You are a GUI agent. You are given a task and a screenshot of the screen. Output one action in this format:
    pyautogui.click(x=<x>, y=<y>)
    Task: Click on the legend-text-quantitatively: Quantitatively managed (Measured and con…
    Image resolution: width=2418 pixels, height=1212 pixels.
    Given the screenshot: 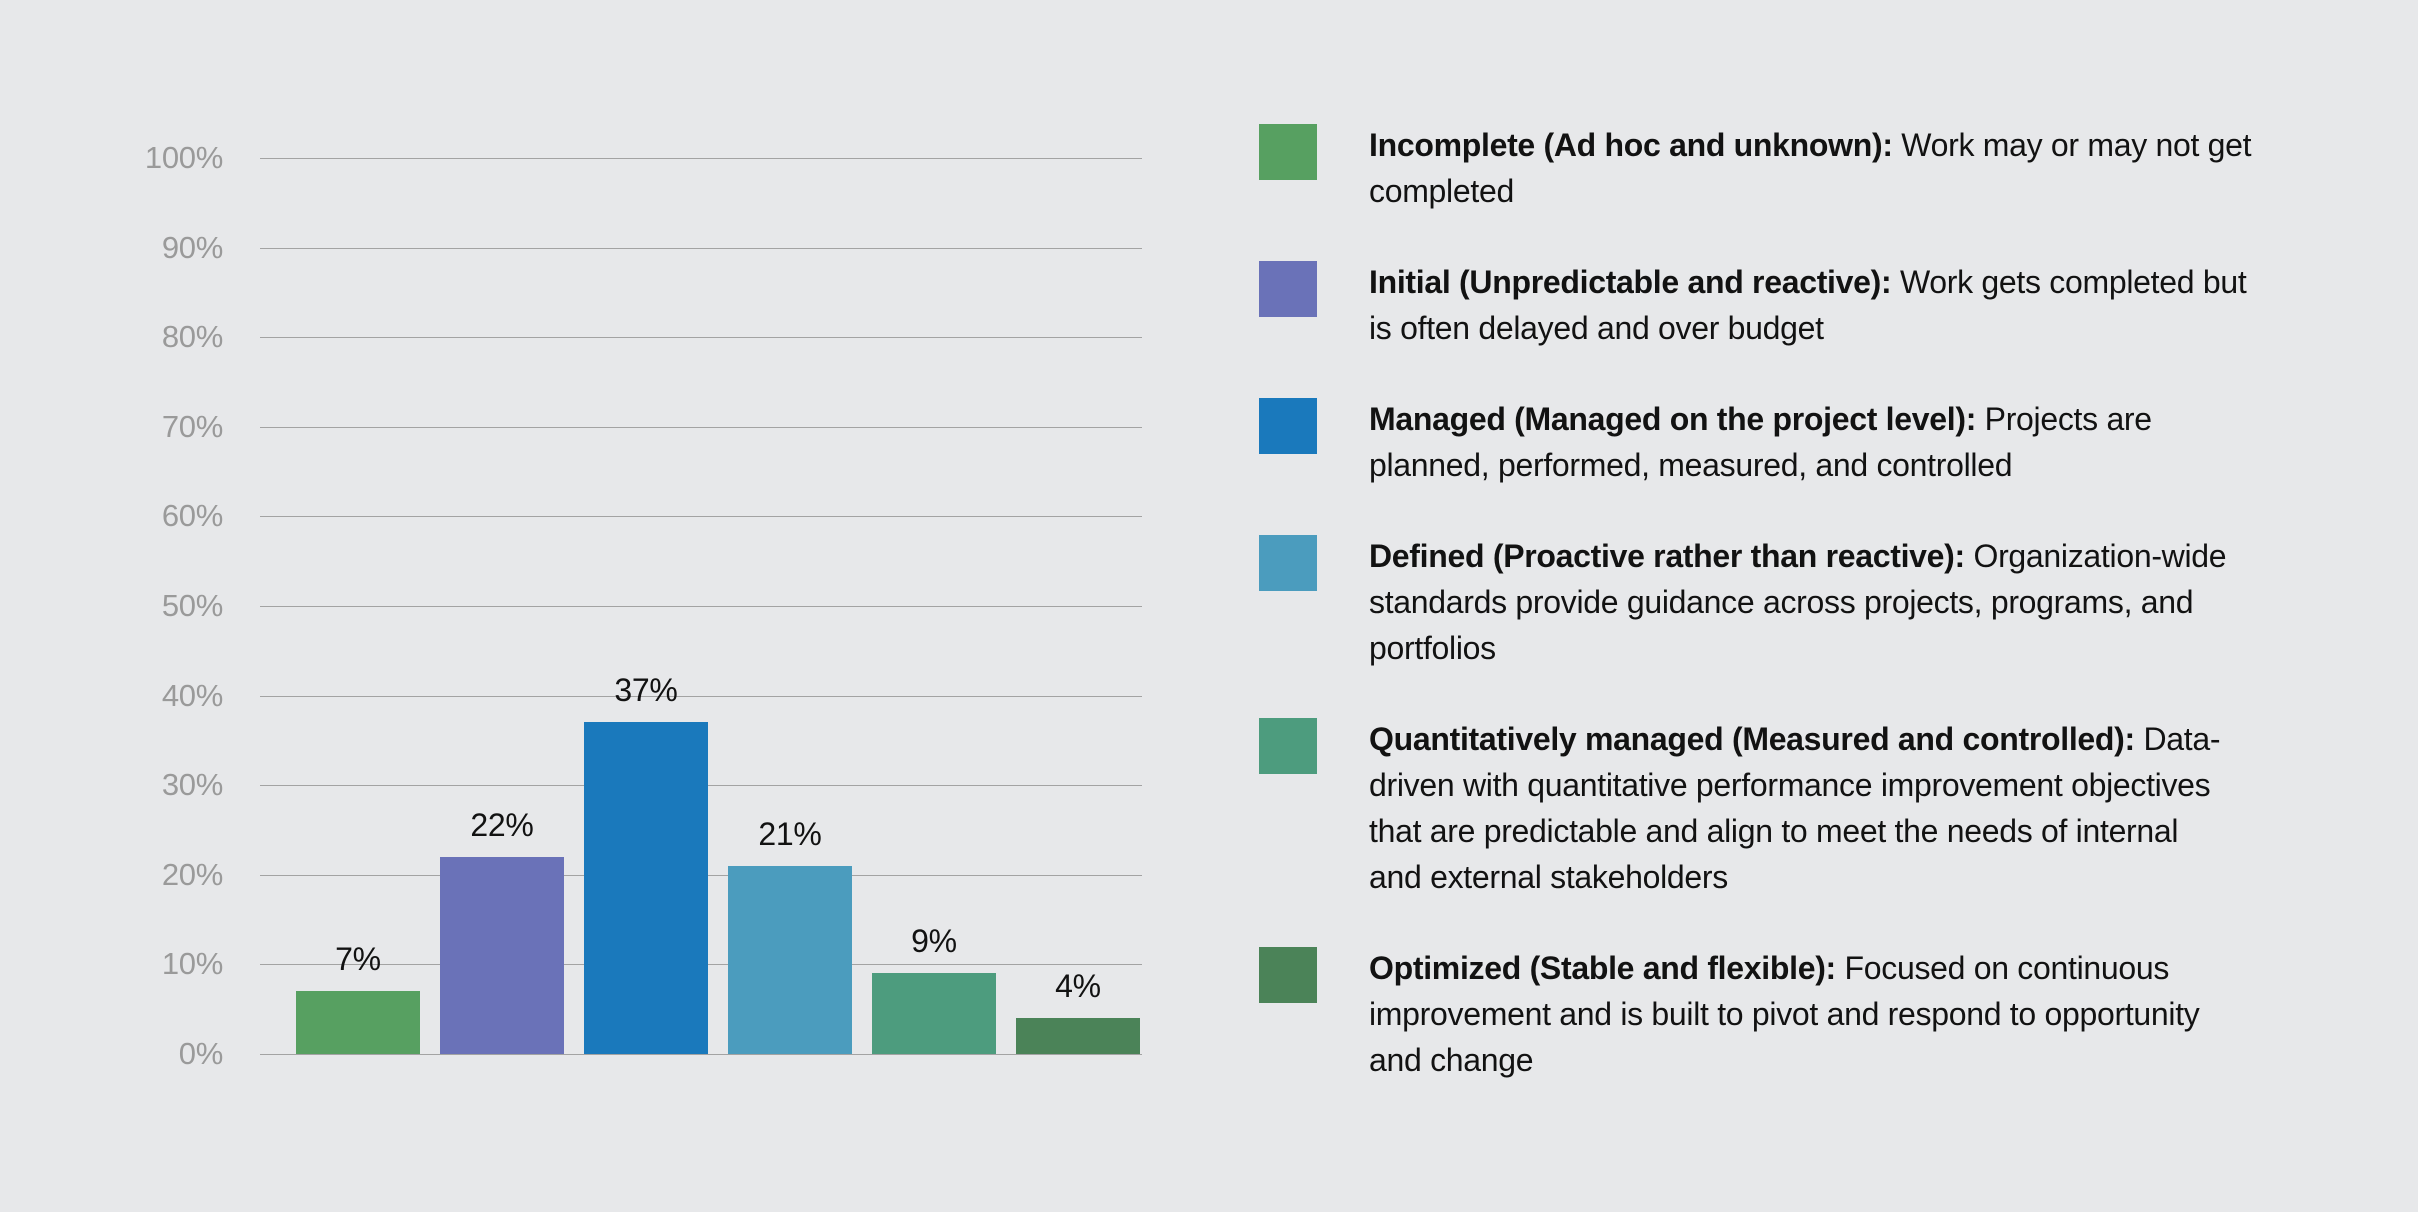 What is the action you would take?
    pyautogui.click(x=1874, y=808)
    